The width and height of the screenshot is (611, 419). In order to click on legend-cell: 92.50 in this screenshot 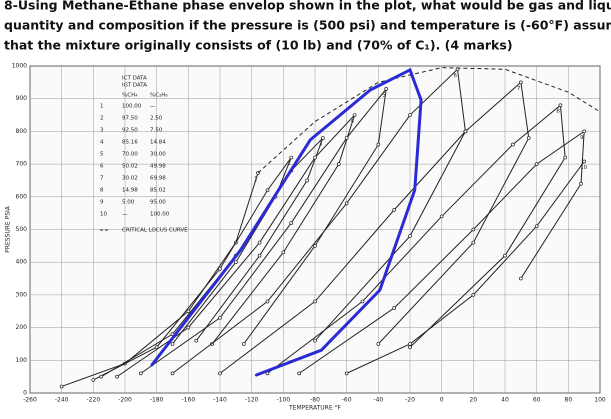, I will do `click(130, 131)`.